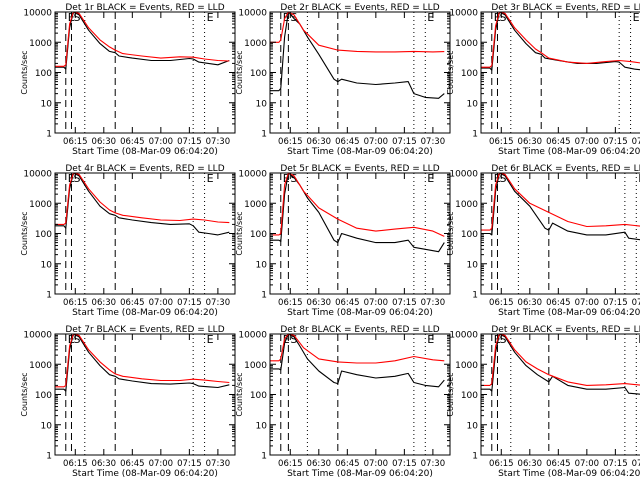 This screenshot has width=640, height=480. What do you see at coordinates (530, 464) in the screenshot?
I see `chart-9-x-tick-label: 06:30` at bounding box center [530, 464].